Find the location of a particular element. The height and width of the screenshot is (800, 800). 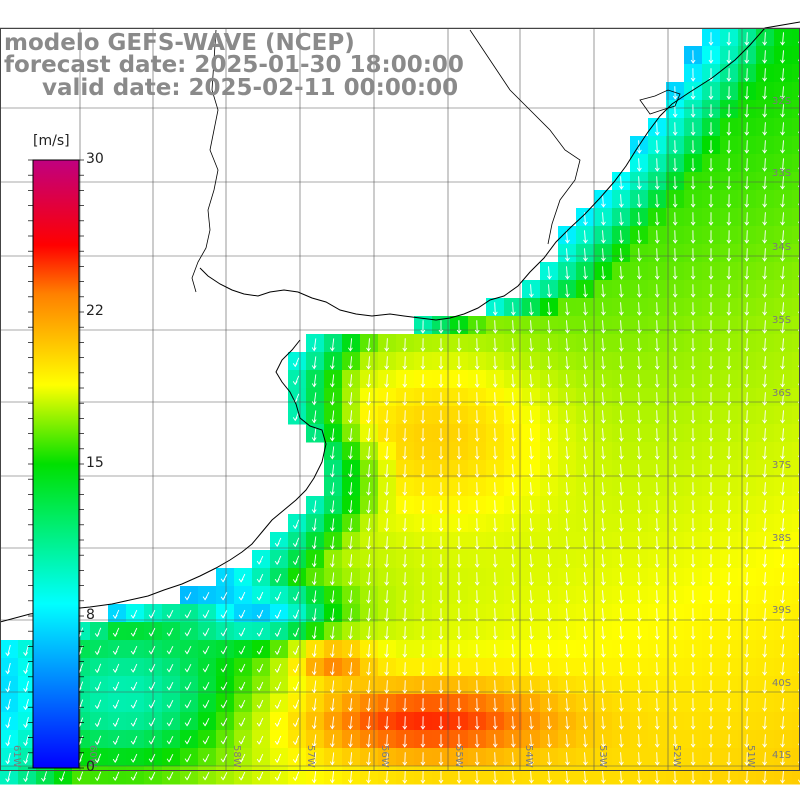

longitude-label: 56W is located at coordinates (384, 756).